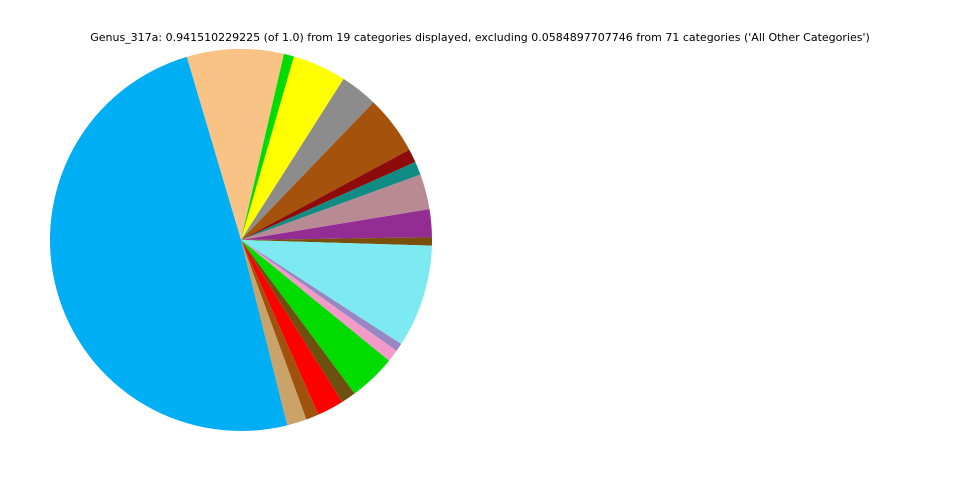 Image resolution: width=960 pixels, height=480 pixels. I want to click on pie-slice-5-chocolate-brown, so click(325, 171).